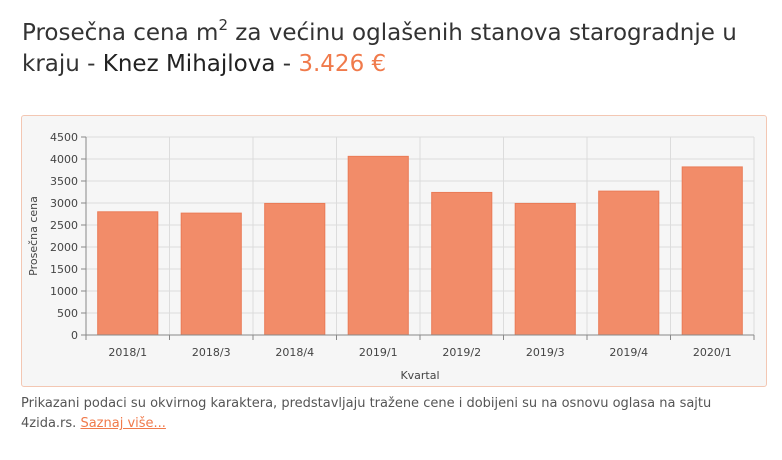  Describe the element at coordinates (67, 313) in the screenshot. I see `y-tick-label: 500` at that location.